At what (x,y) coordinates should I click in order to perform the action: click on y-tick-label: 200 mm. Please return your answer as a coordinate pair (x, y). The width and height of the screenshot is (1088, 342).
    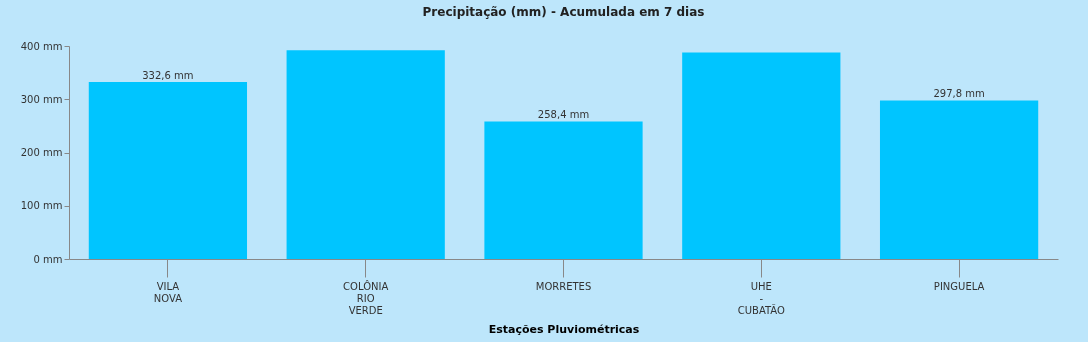
    Looking at the image, I should click on (41, 152).